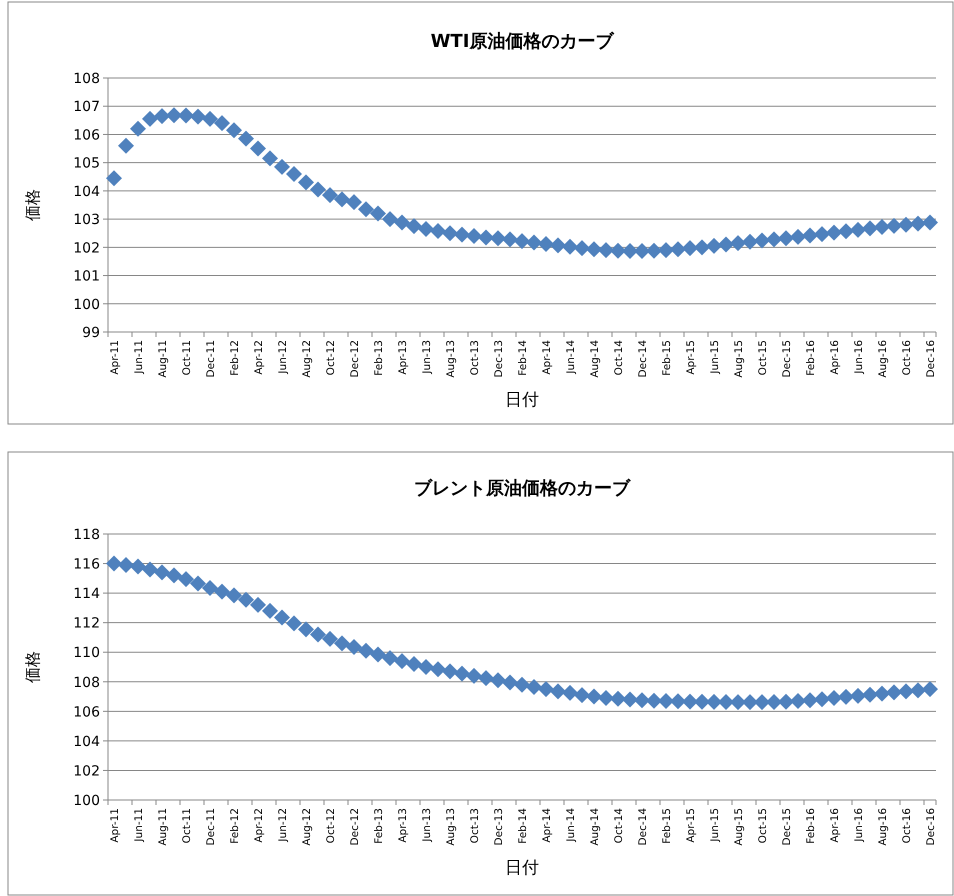 Image resolution: width=954 pixels, height=896 pixels. Describe the element at coordinates (86, 107) in the screenshot. I see `y-tick-label: 107` at that location.